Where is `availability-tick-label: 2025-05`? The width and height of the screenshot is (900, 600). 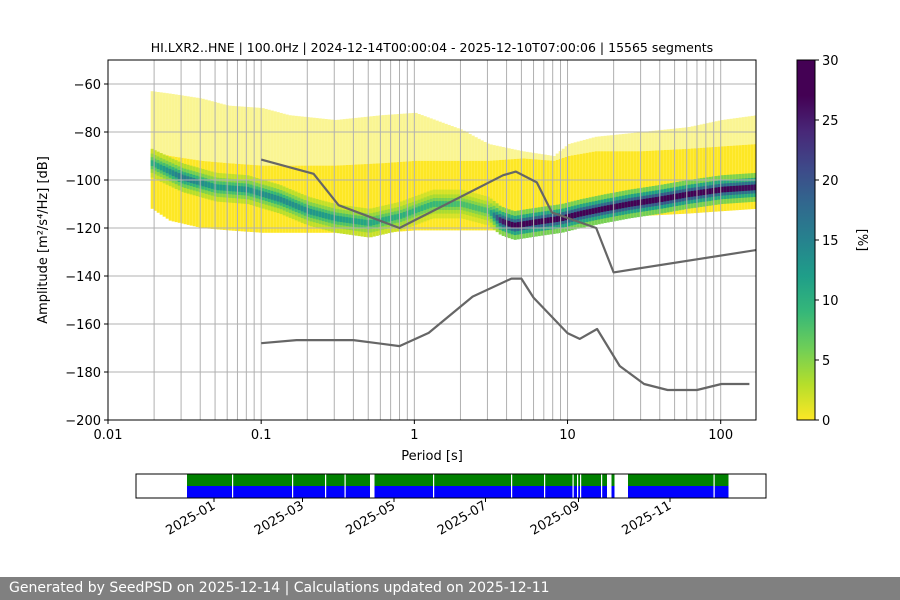
availability-tick-label: 2025-05 is located at coordinates (370, 518).